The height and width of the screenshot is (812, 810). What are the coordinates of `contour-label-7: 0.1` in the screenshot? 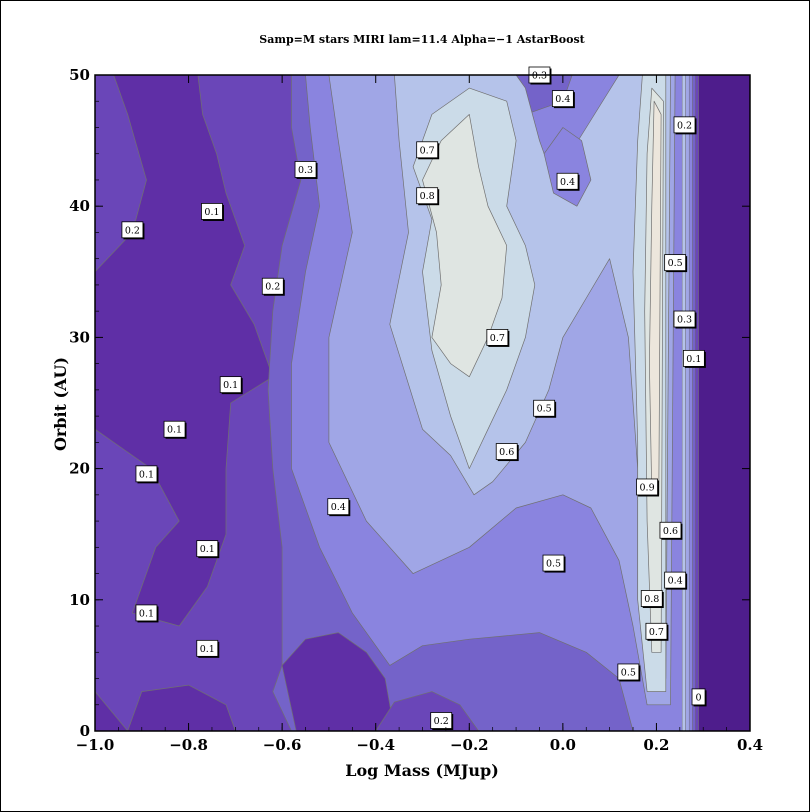 It's located at (212, 212).